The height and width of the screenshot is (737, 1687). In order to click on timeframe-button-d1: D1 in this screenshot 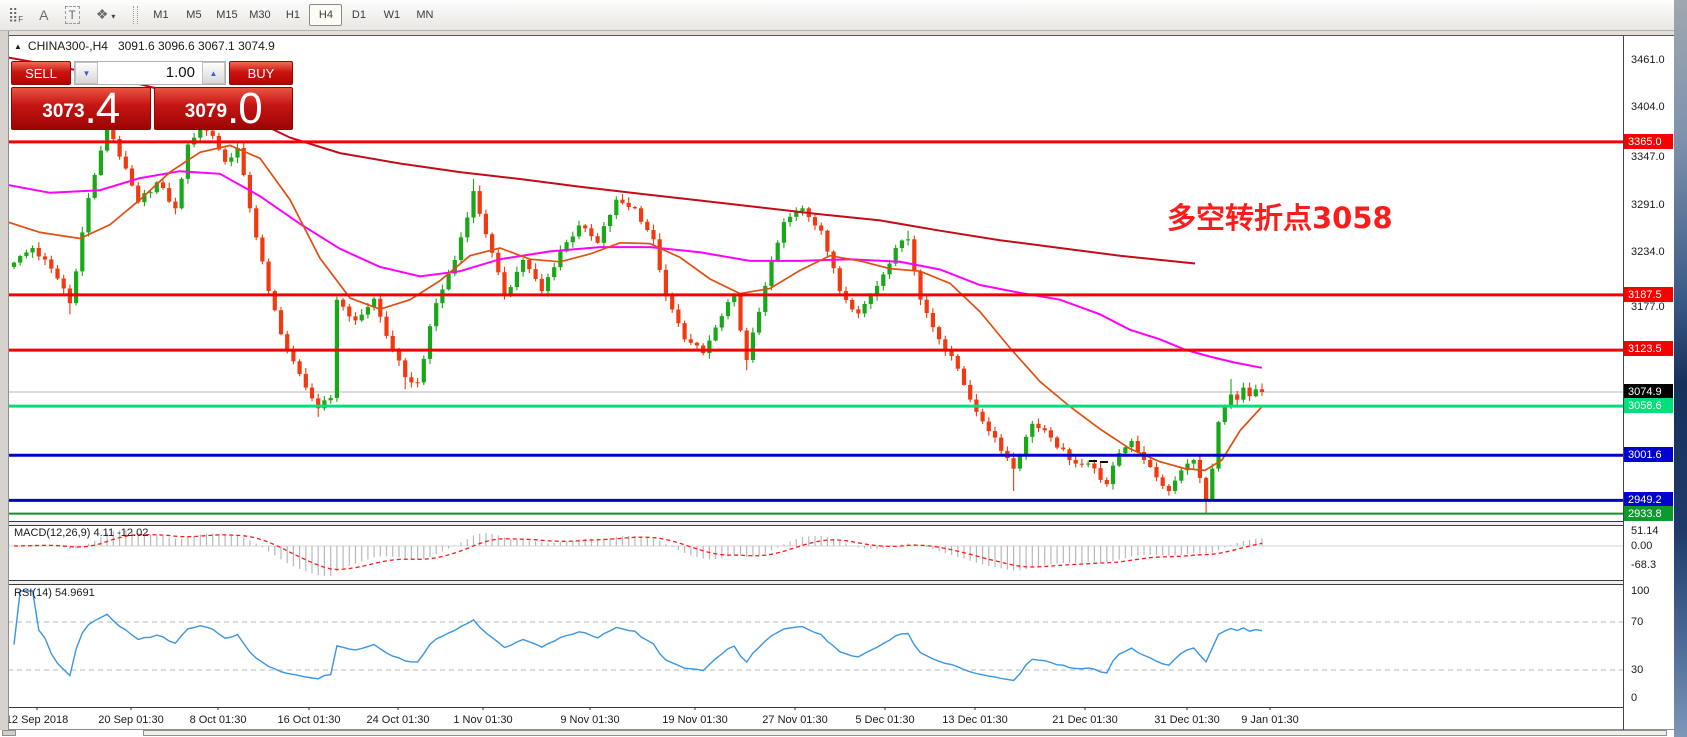, I will do `click(358, 15)`.